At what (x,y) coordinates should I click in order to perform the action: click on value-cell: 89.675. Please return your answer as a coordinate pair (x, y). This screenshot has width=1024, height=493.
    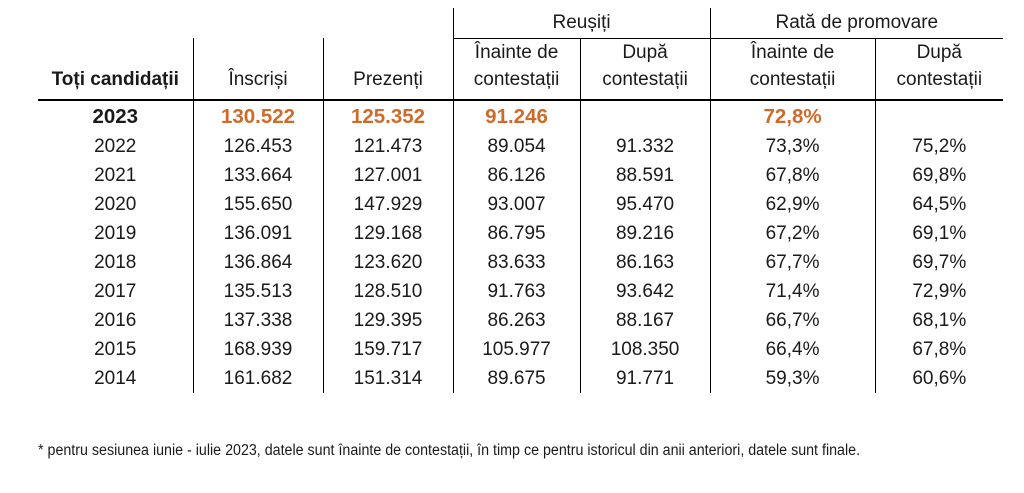
    Looking at the image, I should click on (516, 378).